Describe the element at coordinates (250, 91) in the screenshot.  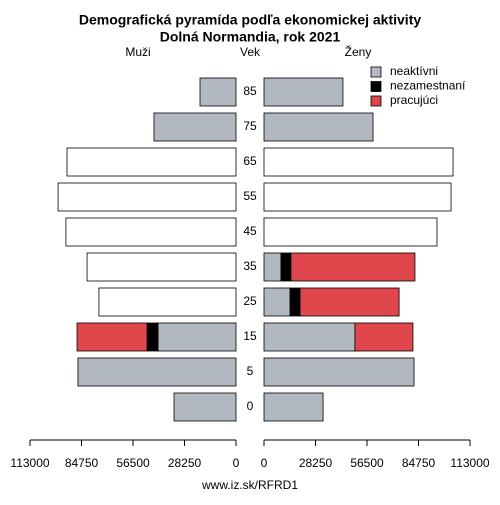
I see `age-label: 85` at that location.